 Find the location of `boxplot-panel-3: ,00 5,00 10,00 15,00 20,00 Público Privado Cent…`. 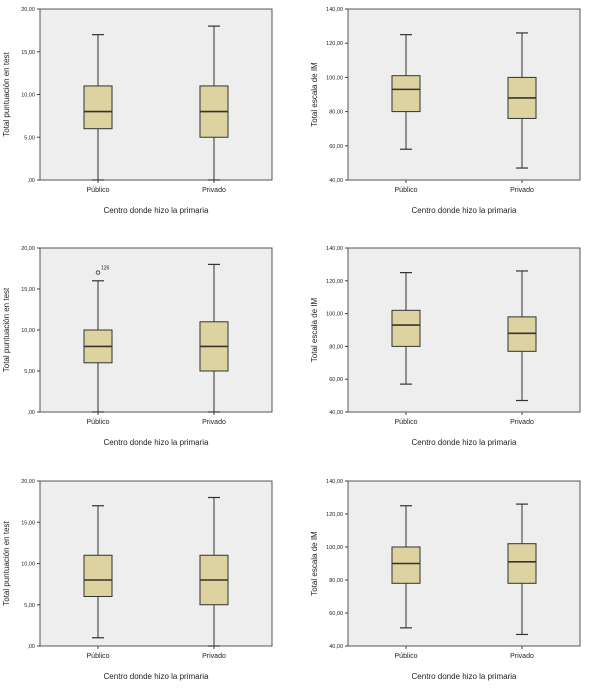

boxplot-panel-3: ,00 5,00 10,00 15,00 20,00 Público Privado Cent… is located at coordinates (137, 346).